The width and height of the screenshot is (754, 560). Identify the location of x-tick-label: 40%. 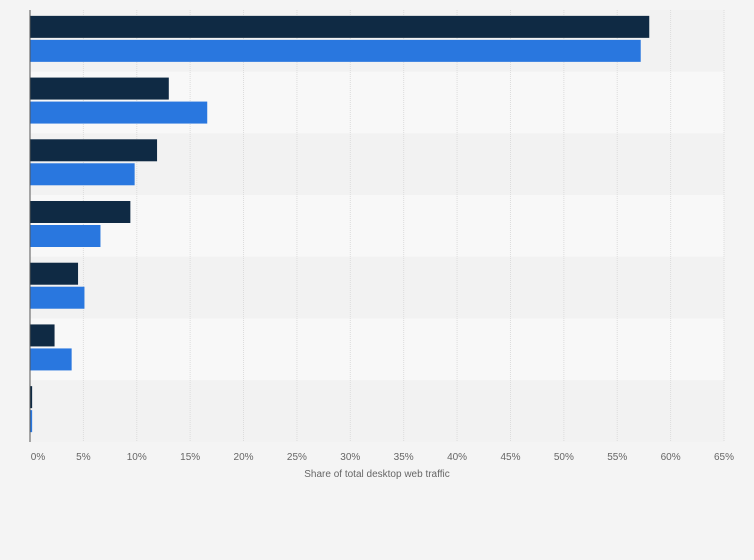
(457, 457).